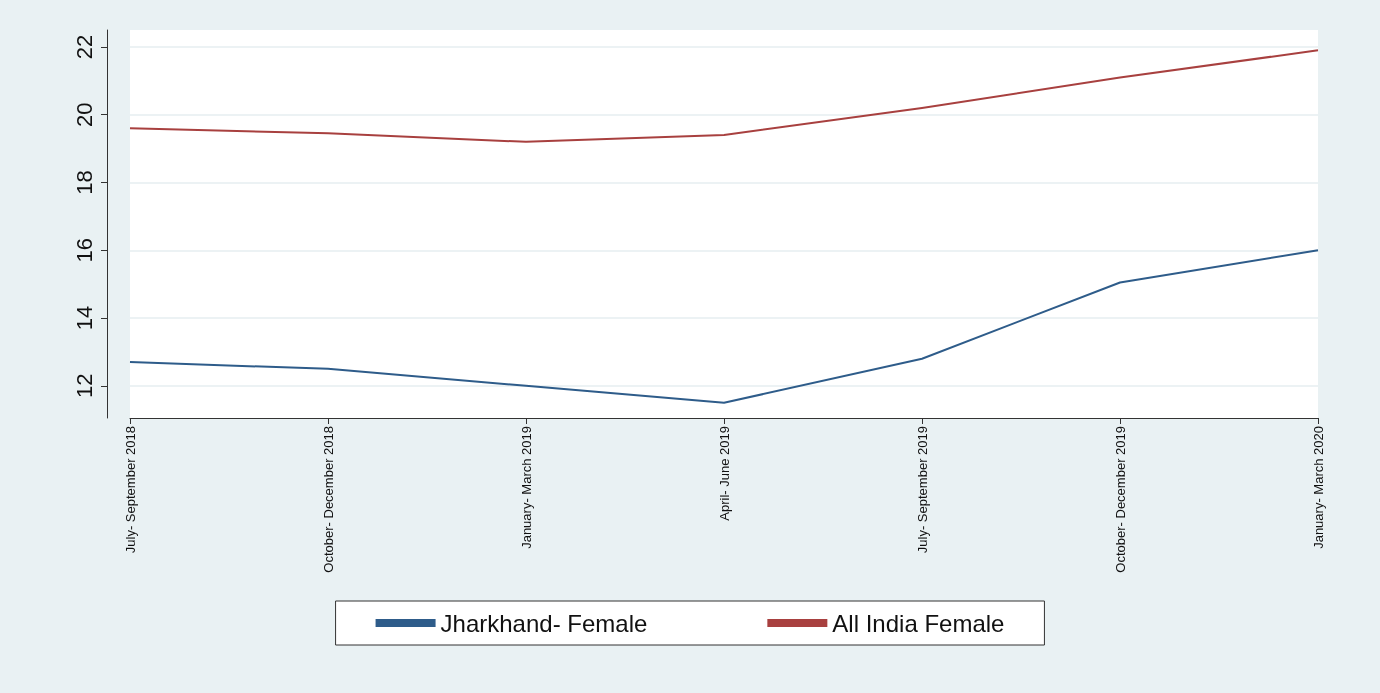 The height and width of the screenshot is (693, 1380). What do you see at coordinates (84, 250) in the screenshot?
I see `y-tick-label: 16` at bounding box center [84, 250].